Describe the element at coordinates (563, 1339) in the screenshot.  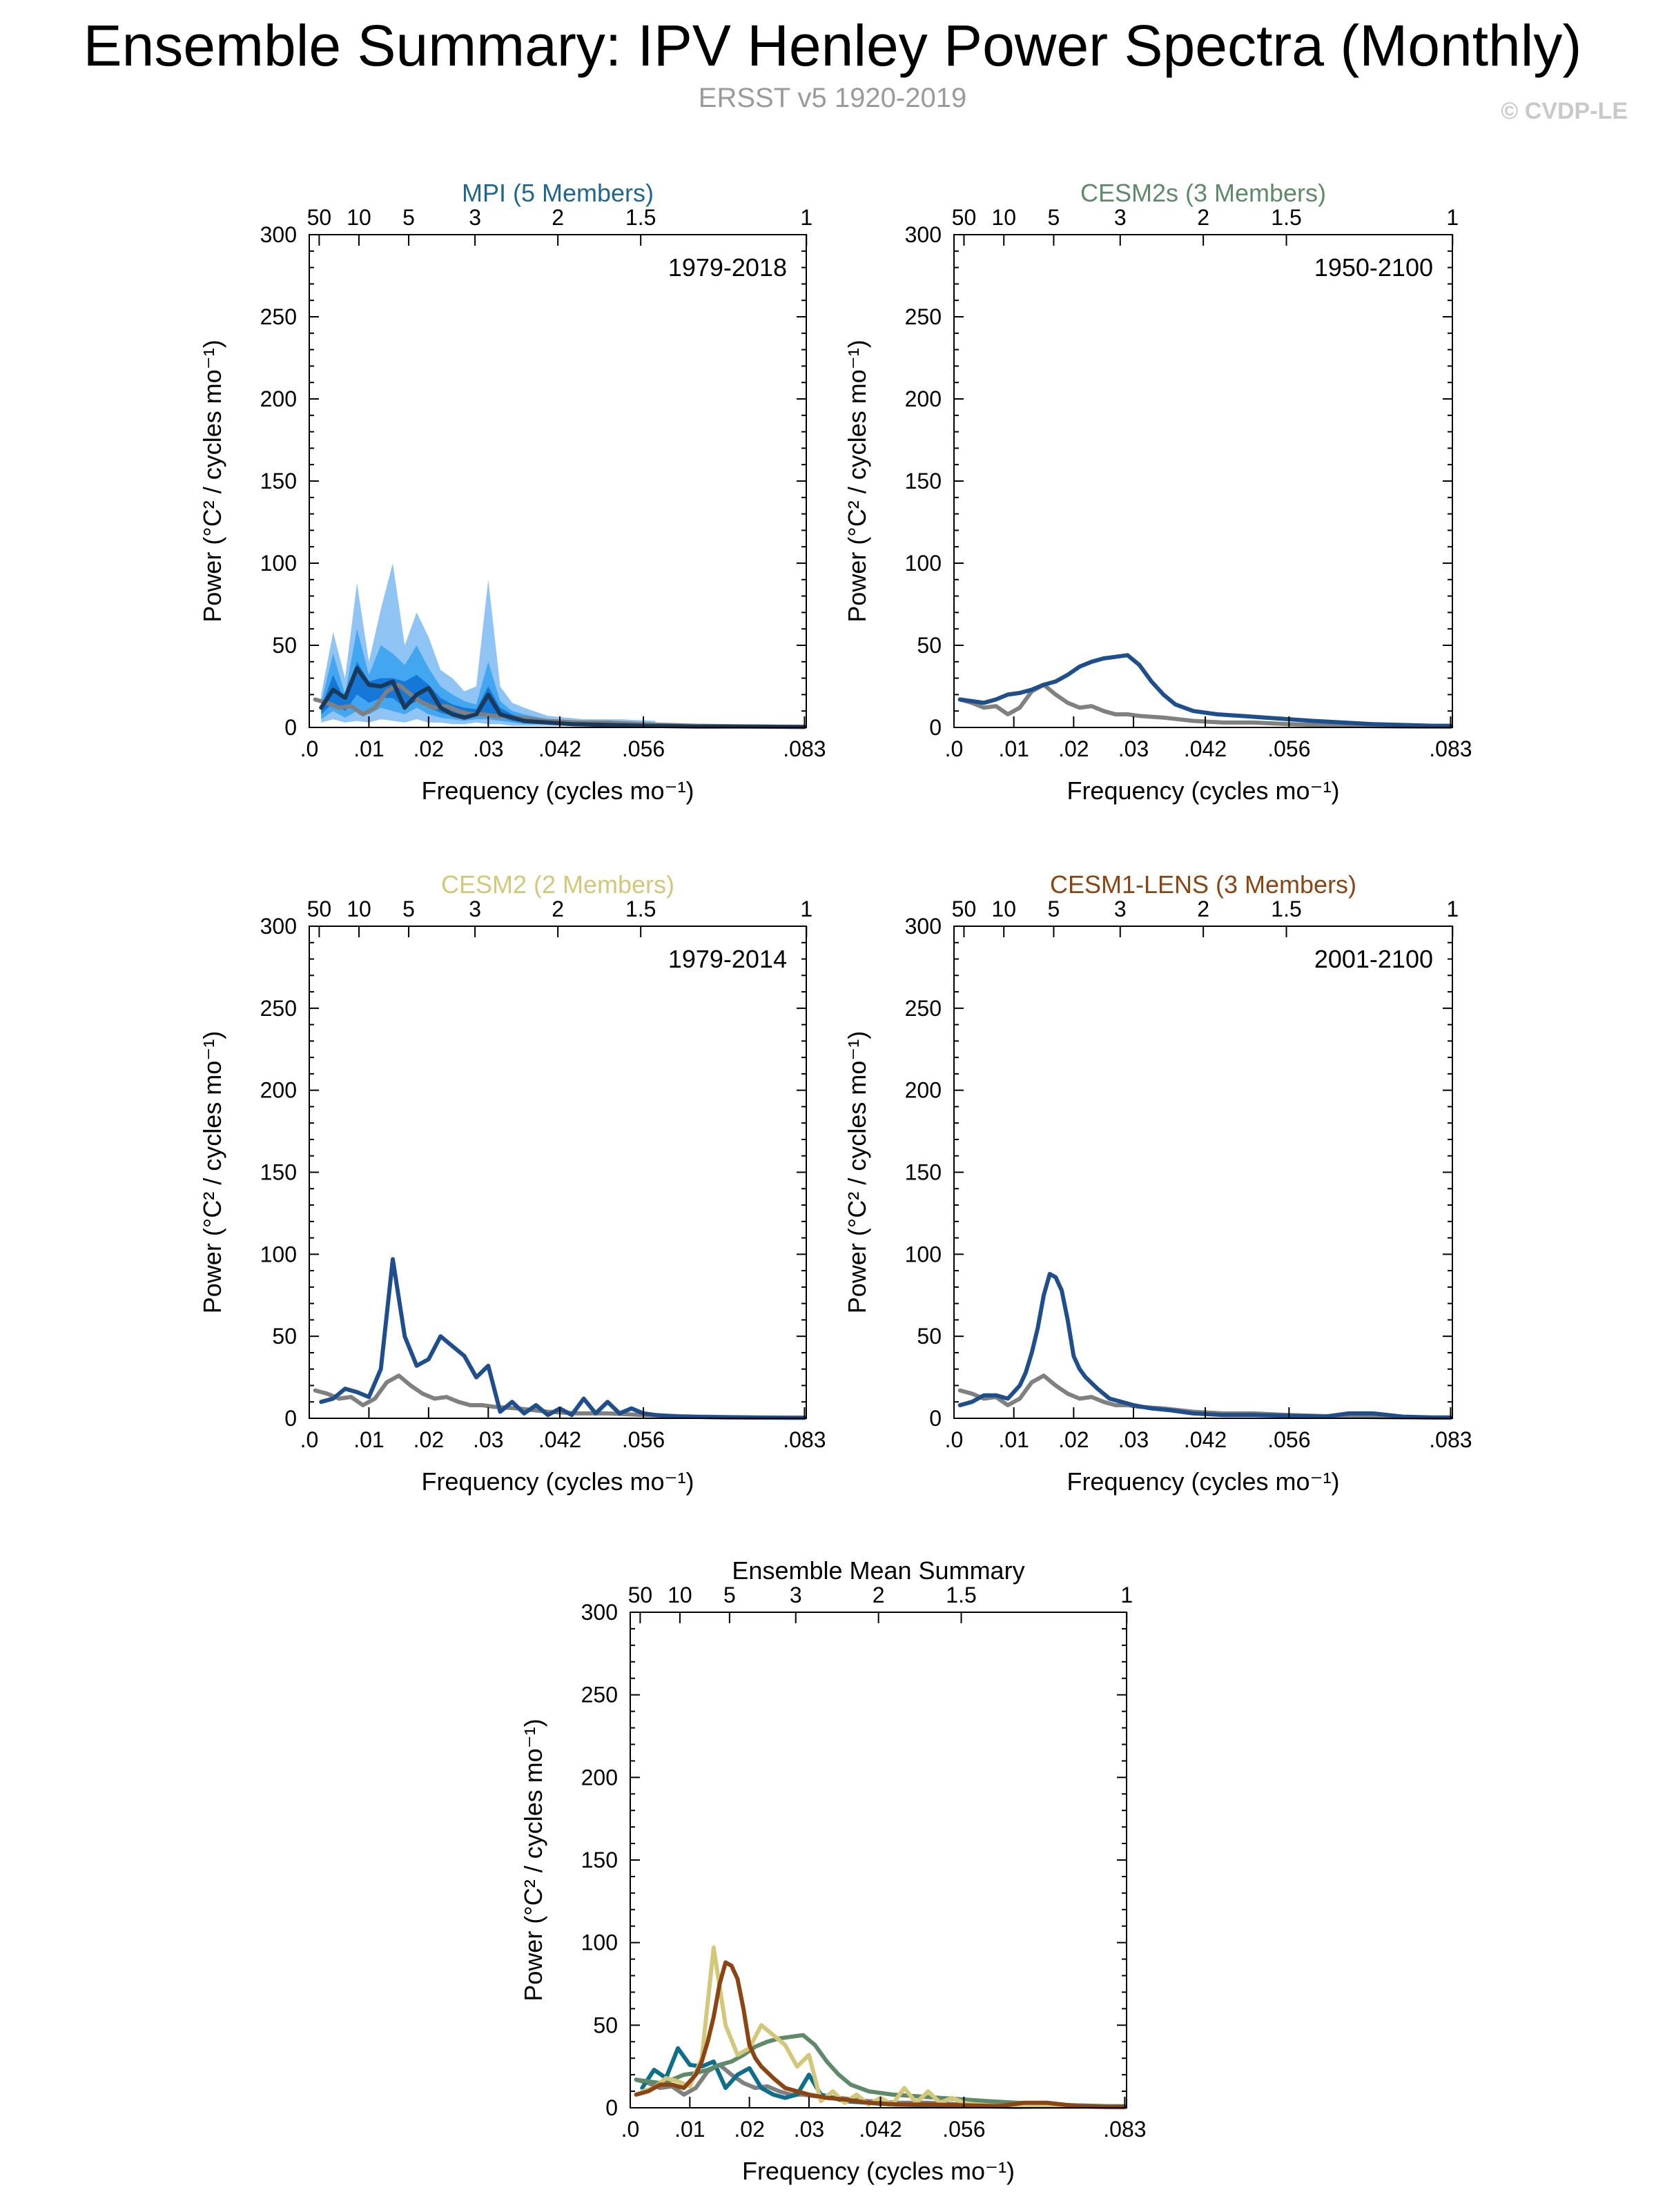
I see `series-line-cesm2-ensemble-mean` at that location.